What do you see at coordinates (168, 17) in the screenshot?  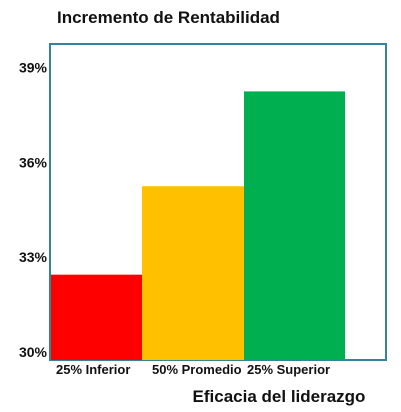 I see `chart-title: Incremento de Rentabilidad` at bounding box center [168, 17].